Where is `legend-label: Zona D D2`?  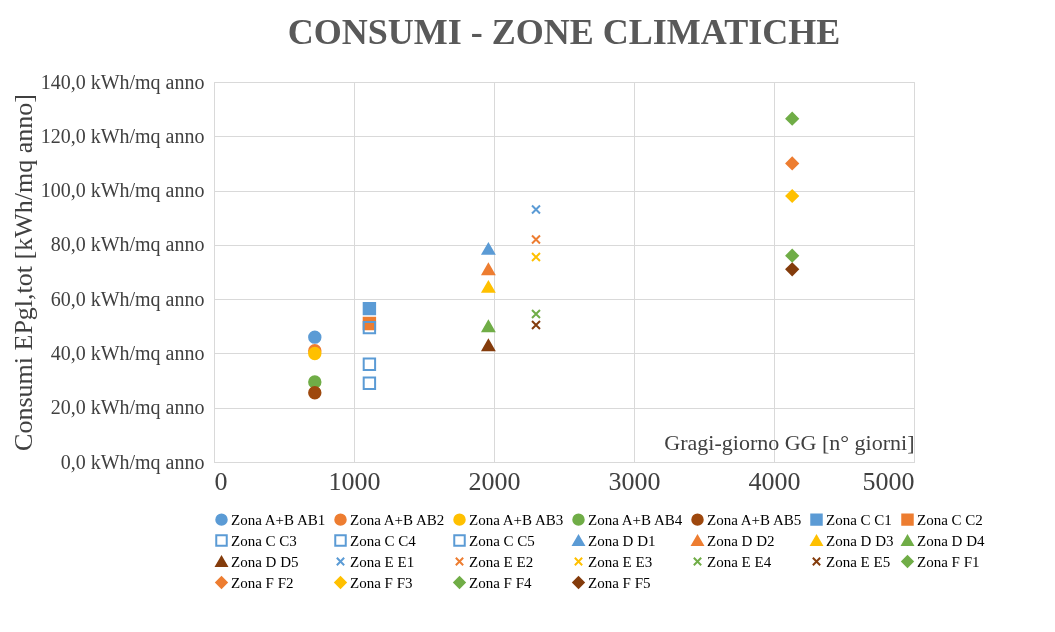 legend-label: Zona D D2 is located at coordinates (741, 540).